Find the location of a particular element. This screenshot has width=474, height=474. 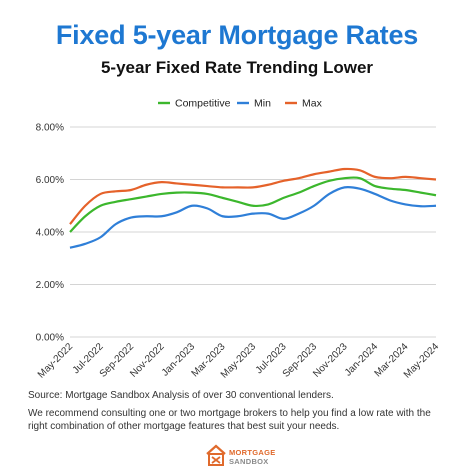

series-line-min is located at coordinates (253, 217).